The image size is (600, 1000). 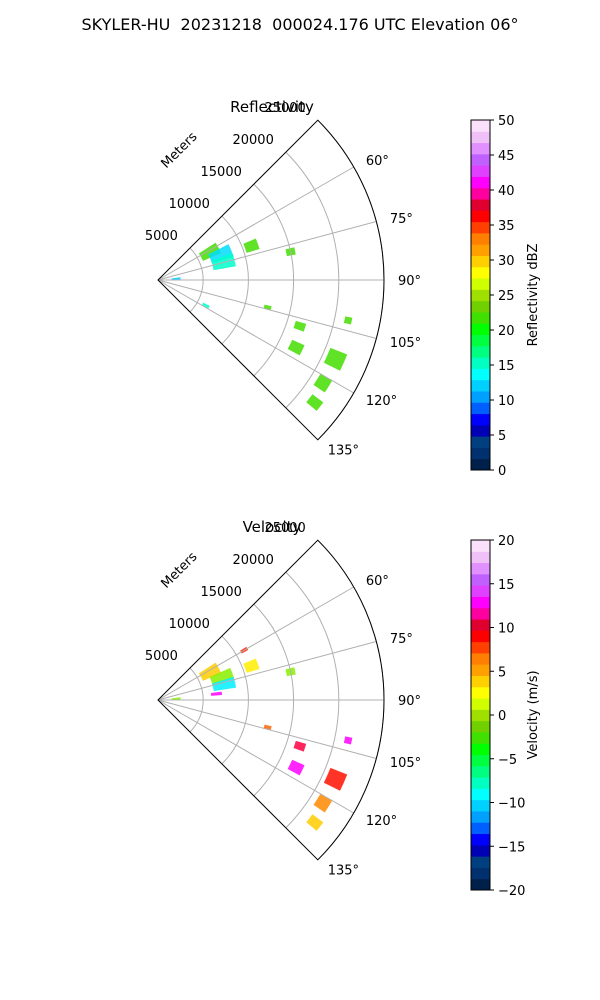 I want to click on panel-title: Velocity, so click(x=272, y=527).